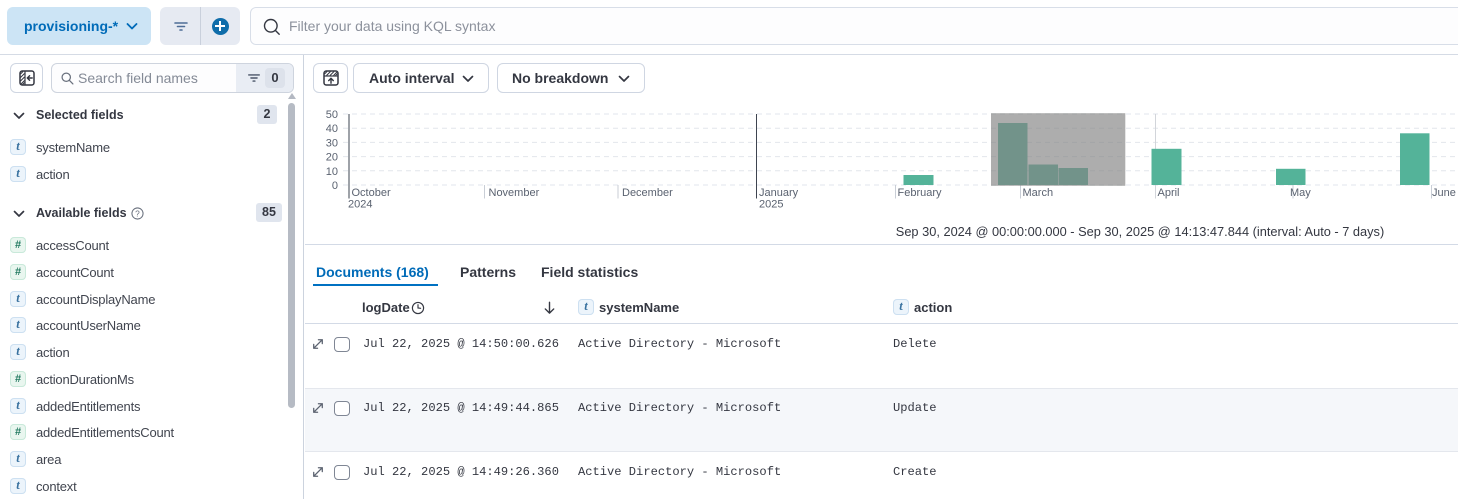  I want to click on svg-text: May, so click(1300, 193).